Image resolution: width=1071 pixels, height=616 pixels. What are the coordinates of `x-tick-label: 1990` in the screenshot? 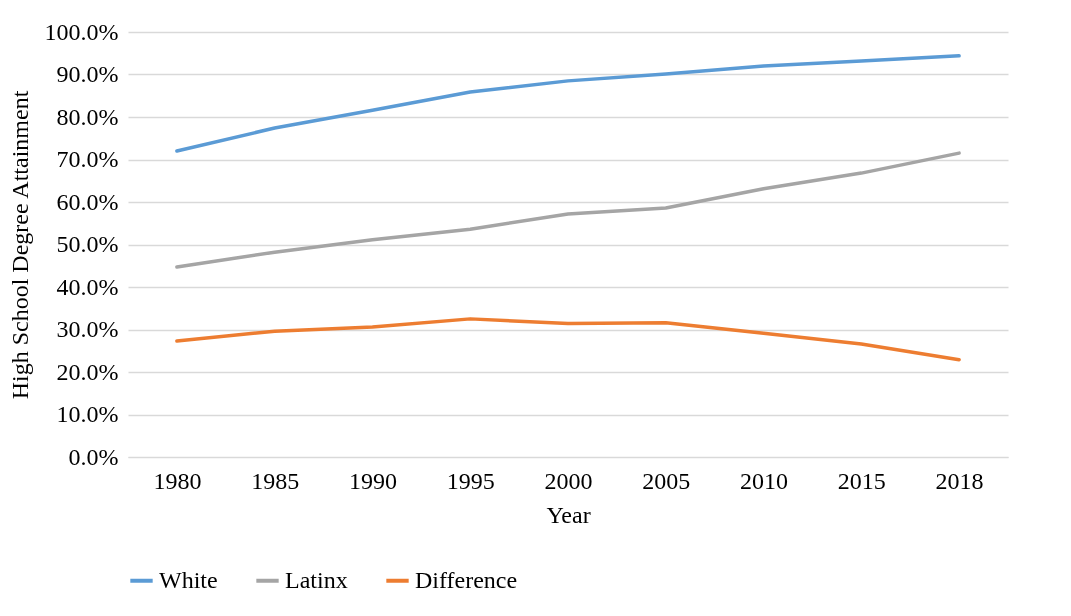 It's located at (372, 480).